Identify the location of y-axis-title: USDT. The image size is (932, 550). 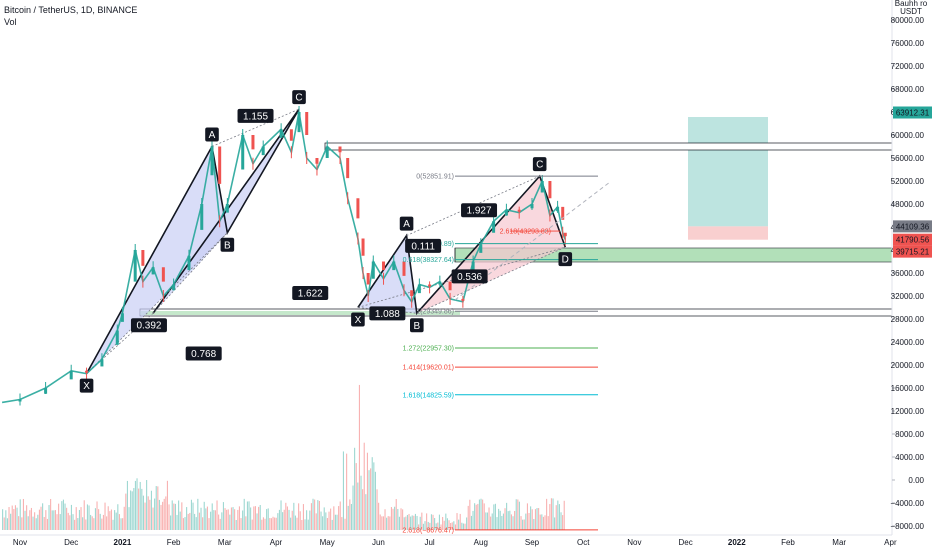
(911, 11).